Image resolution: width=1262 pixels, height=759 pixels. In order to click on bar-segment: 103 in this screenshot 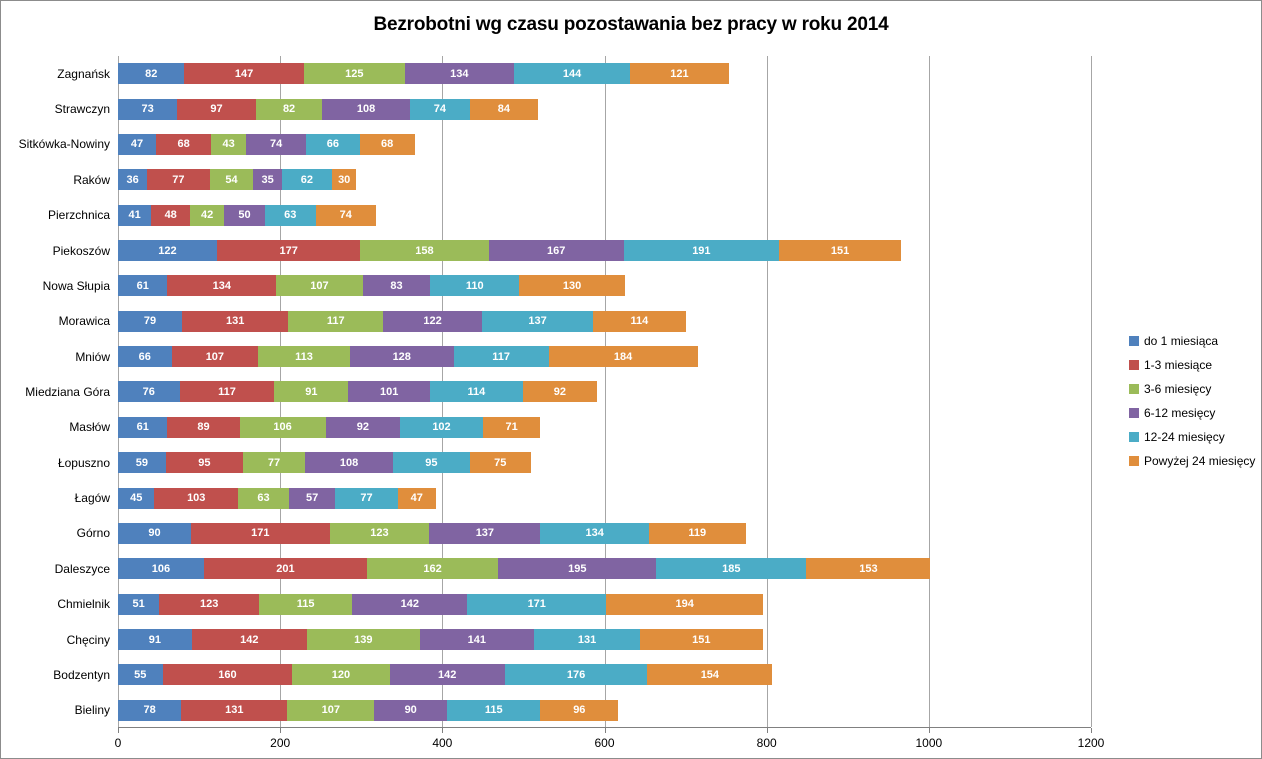, I will do `click(196, 498)`.